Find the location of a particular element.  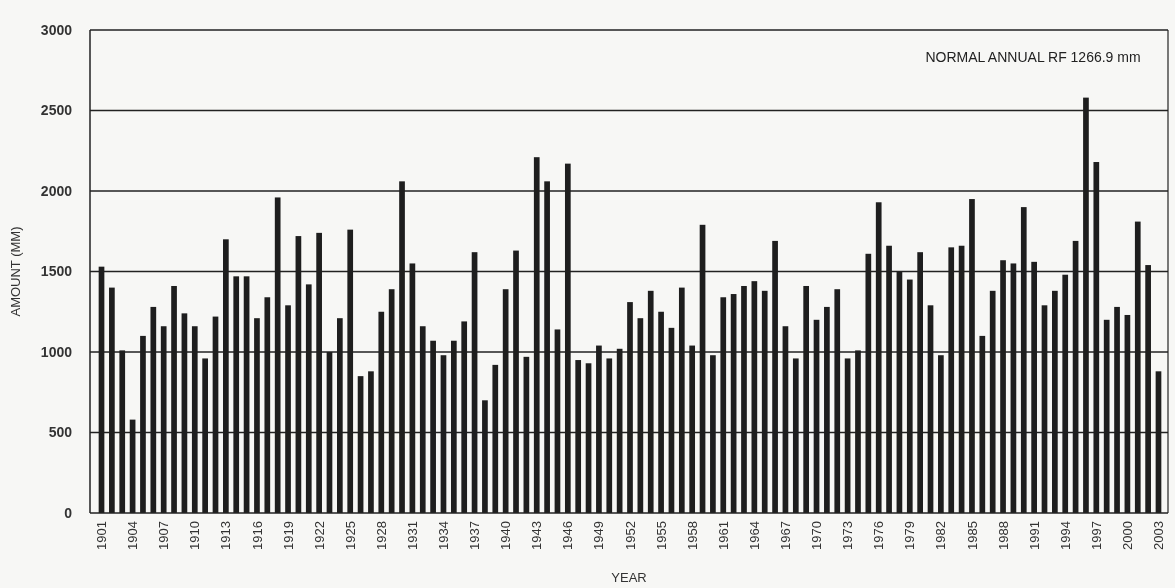

x-tick-label: 2000 is located at coordinates (1127, 535).